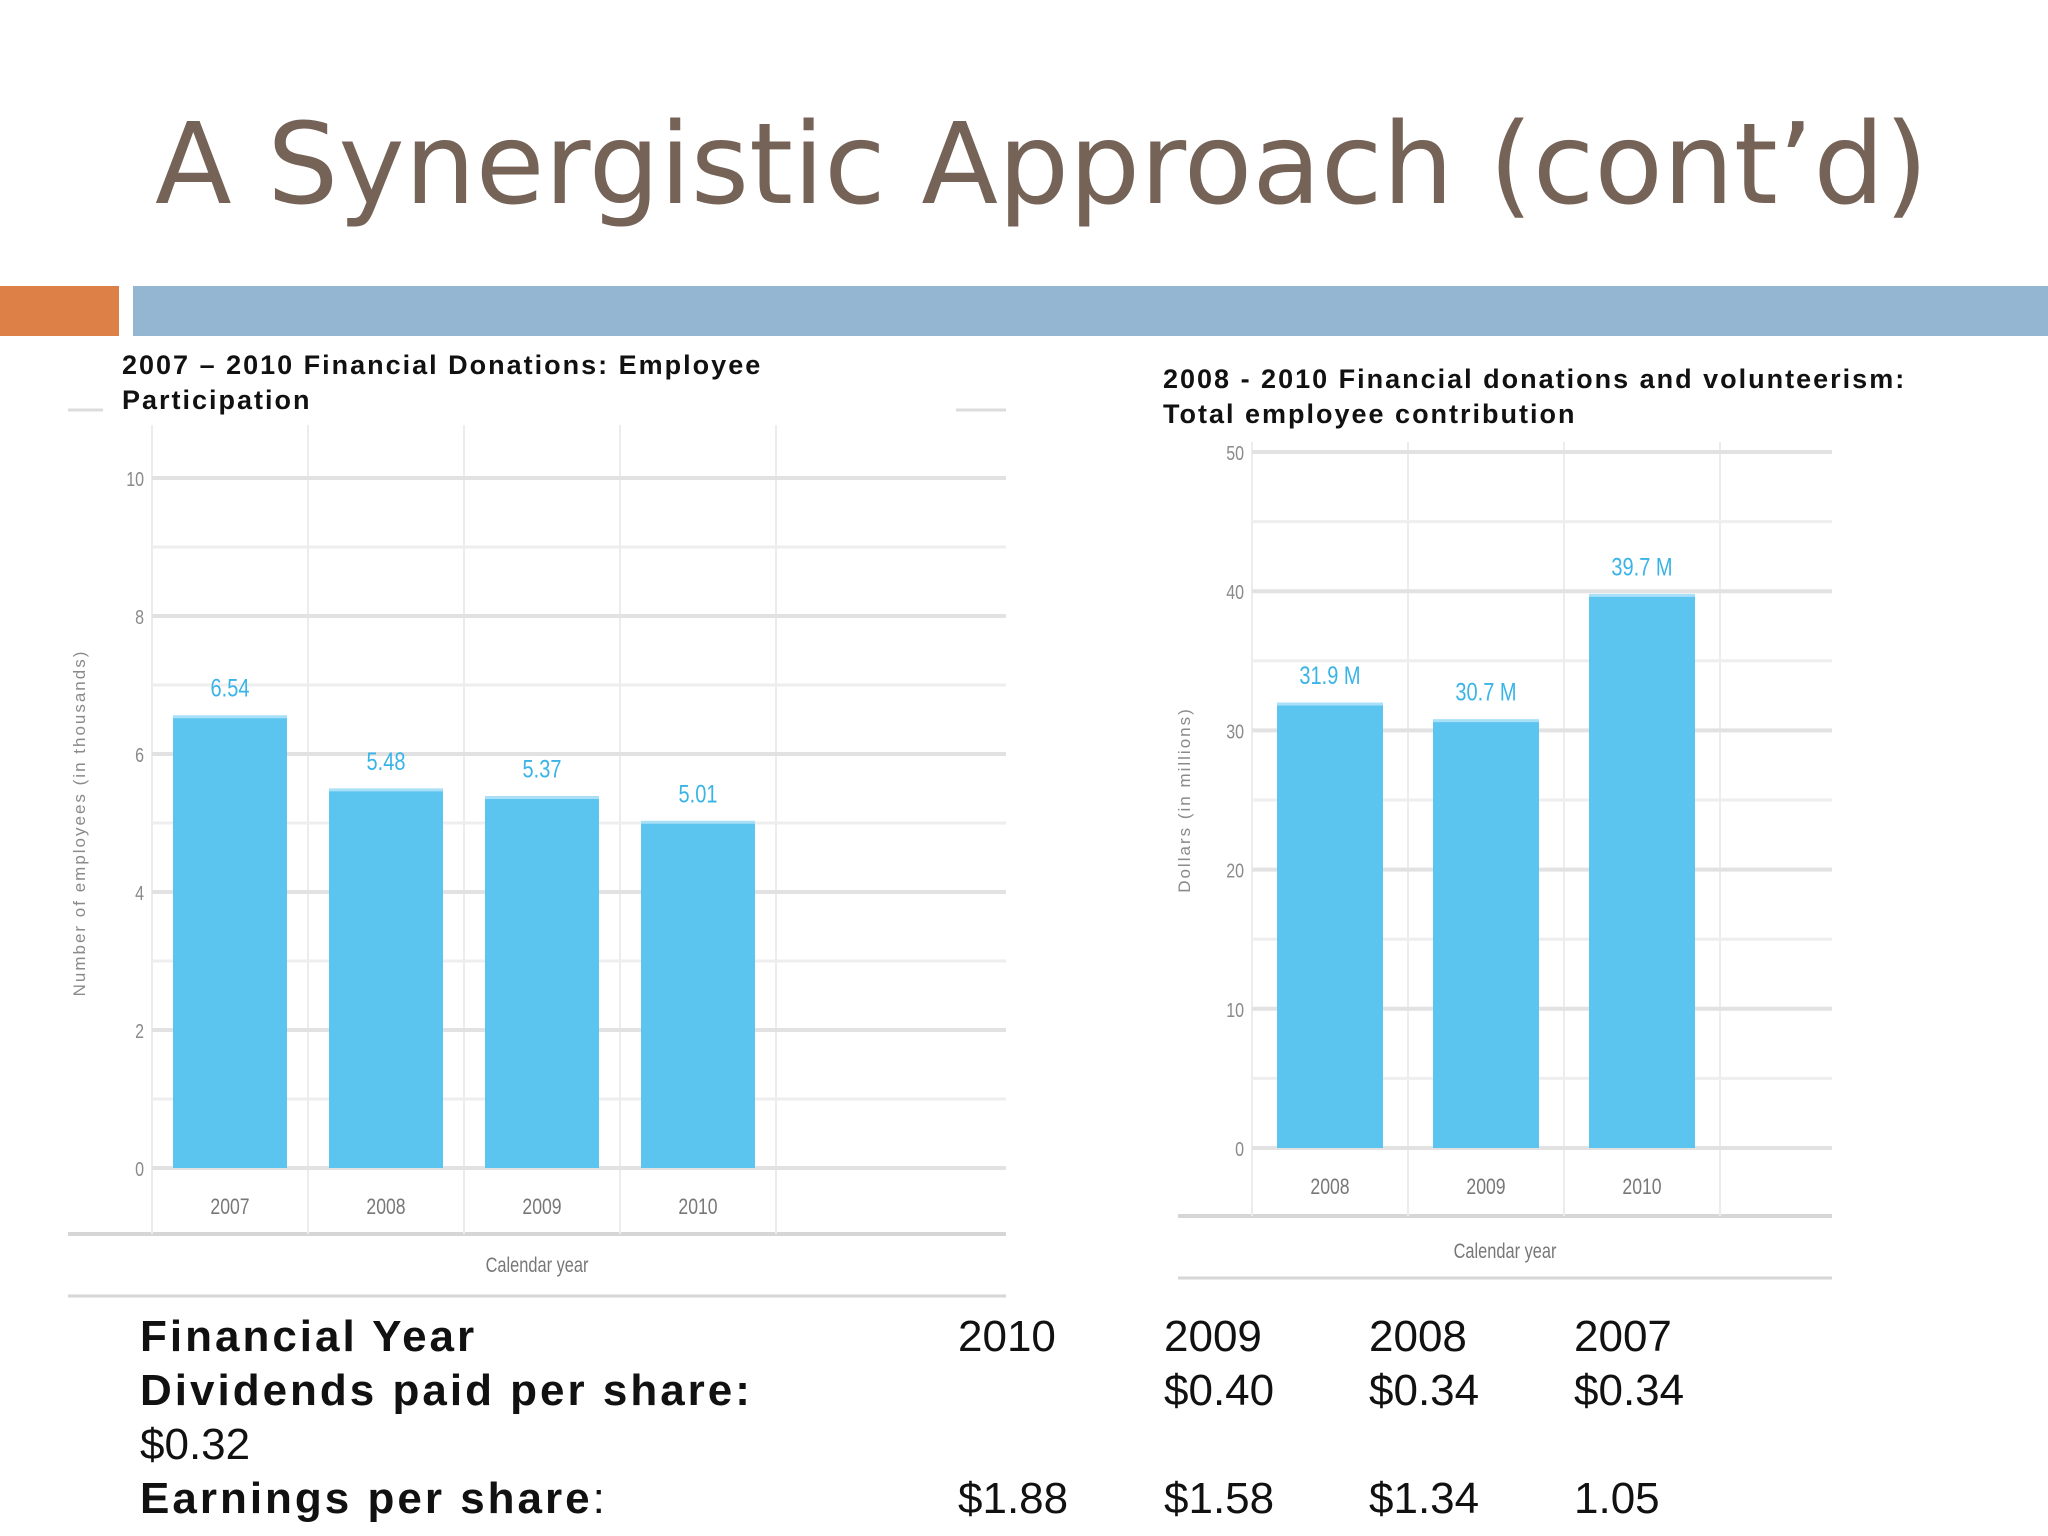  What do you see at coordinates (697, 1207) in the screenshot?
I see `chart1-x-tick-label: 2010` at bounding box center [697, 1207].